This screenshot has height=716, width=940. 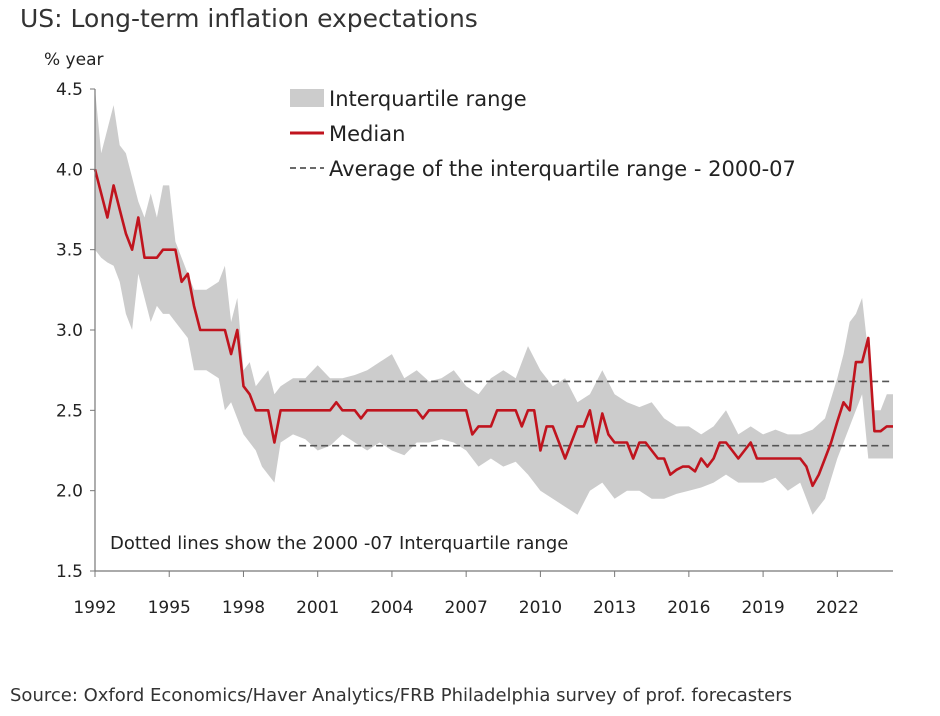 I want to click on x-tick-label: 2022, so click(x=837, y=608).